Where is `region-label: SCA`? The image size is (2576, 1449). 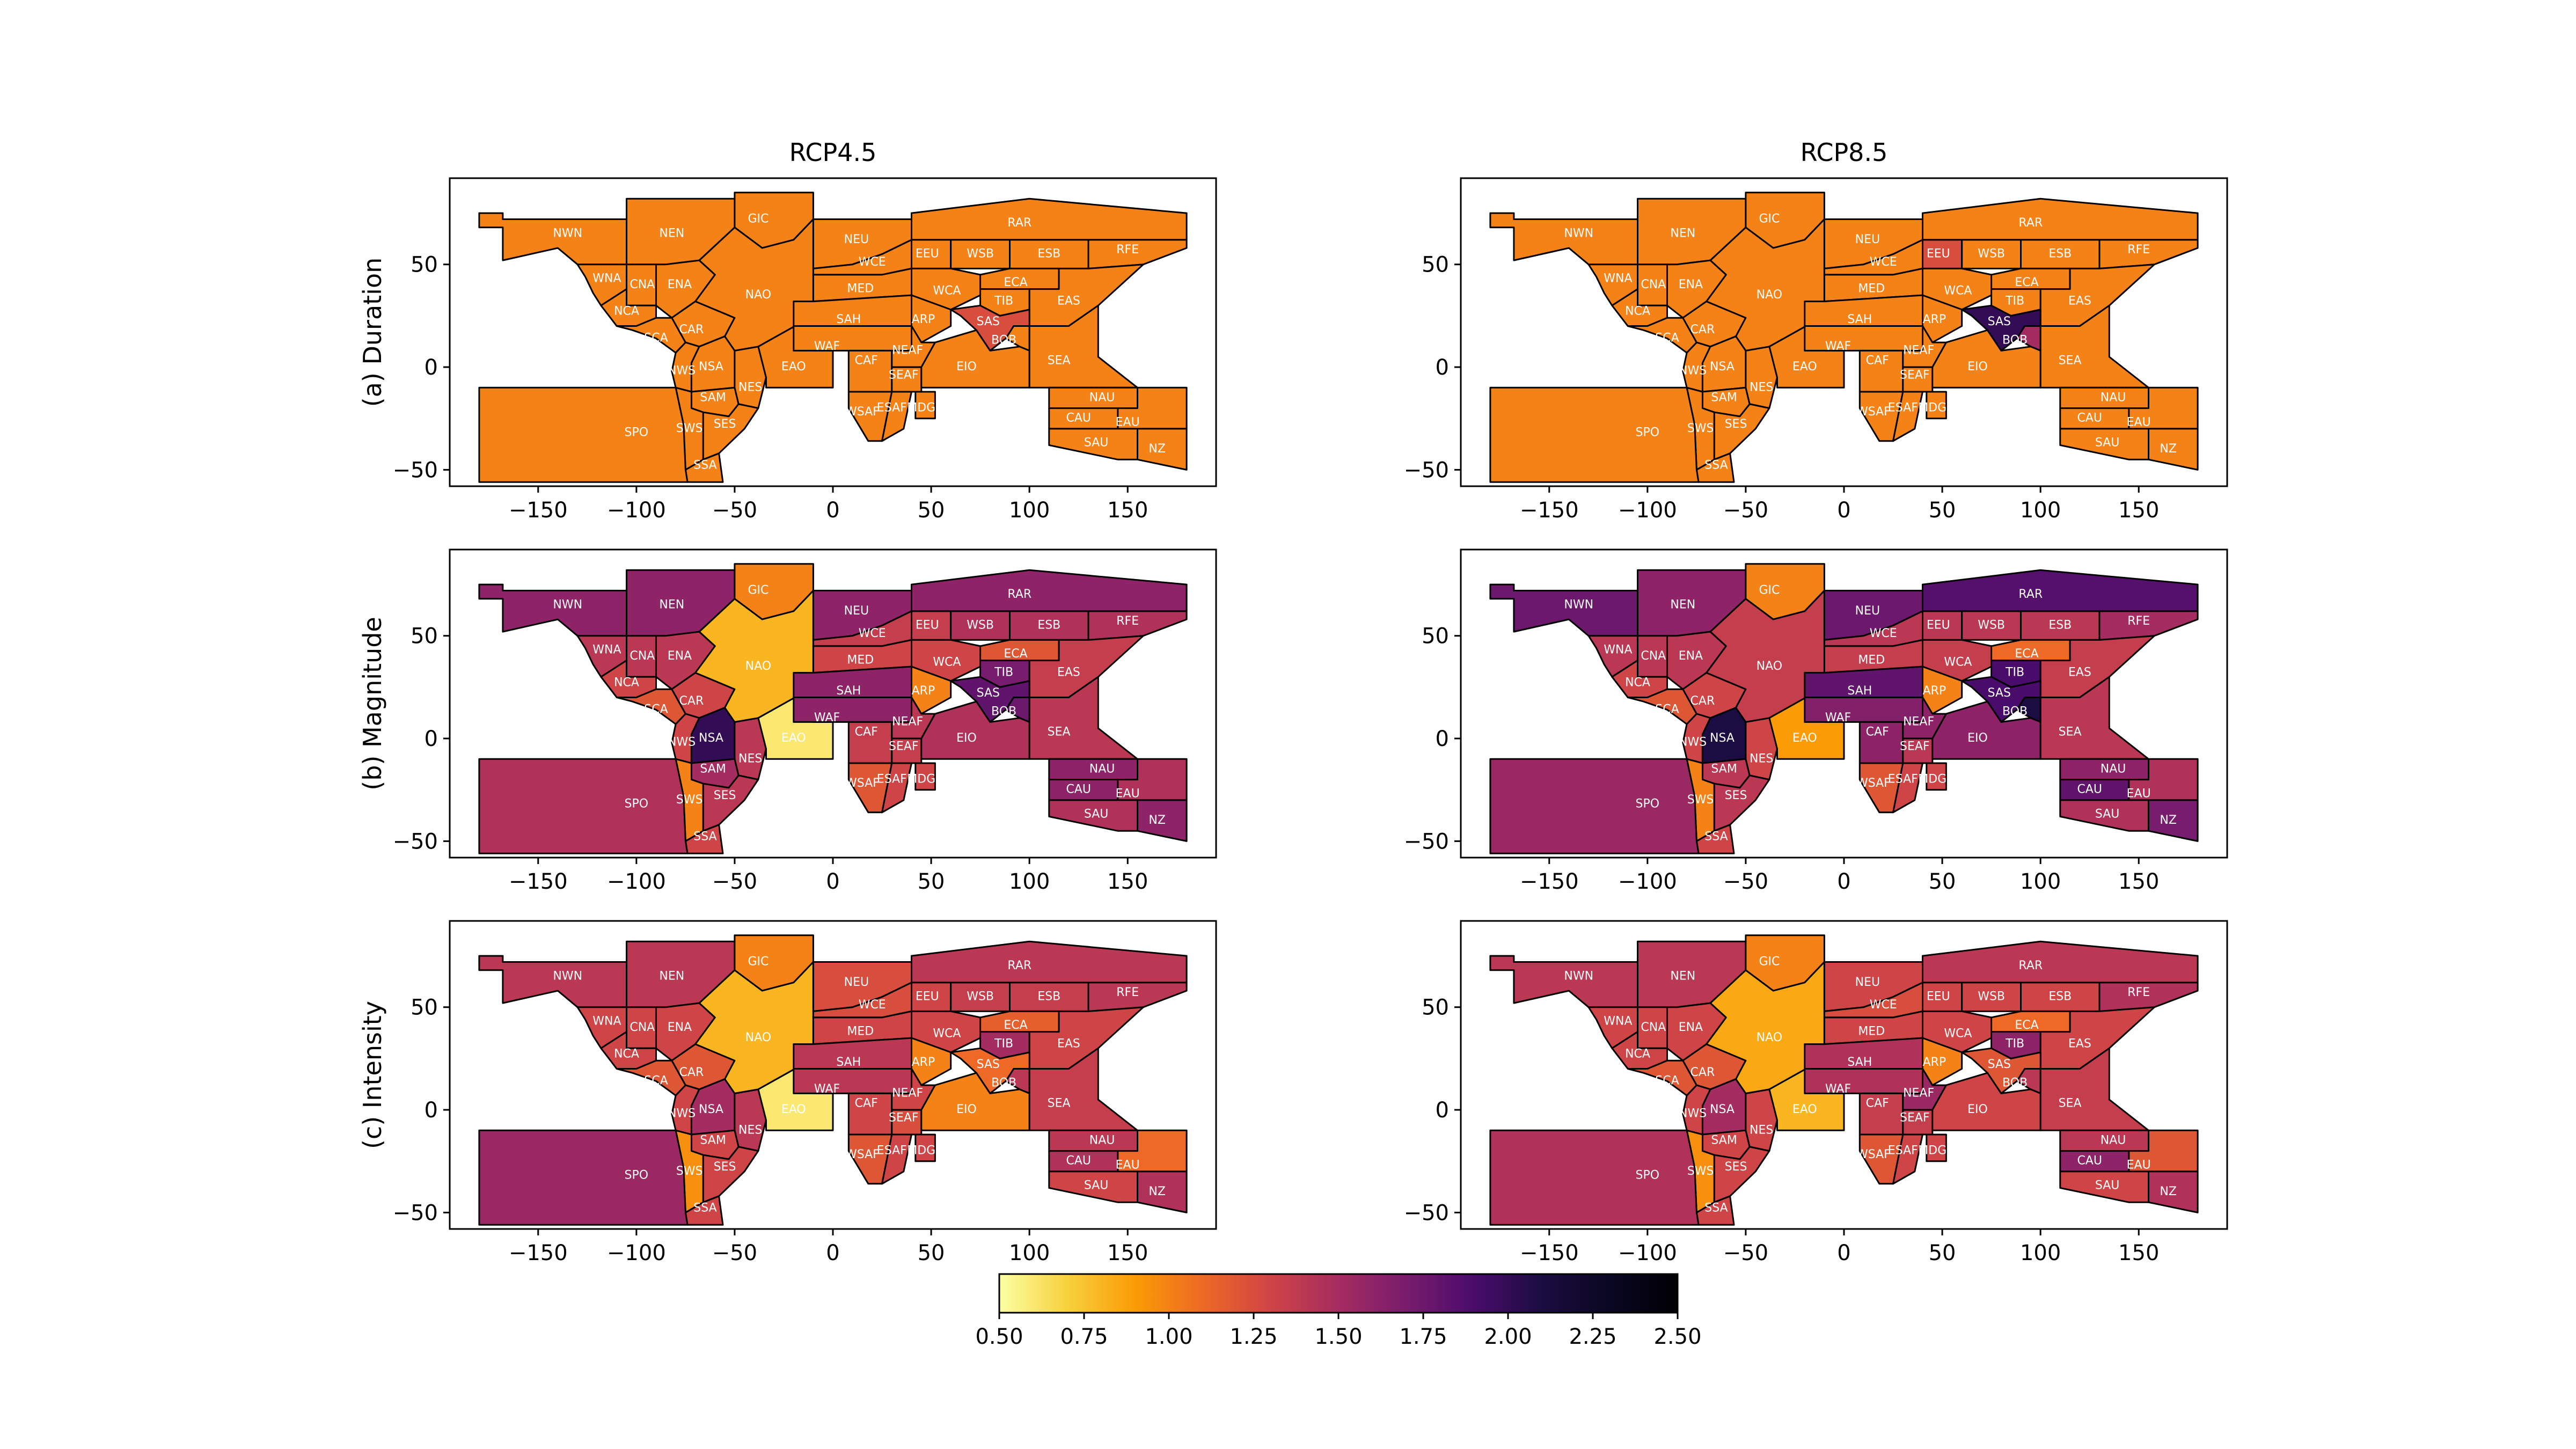 region-label: SCA is located at coordinates (656, 1081).